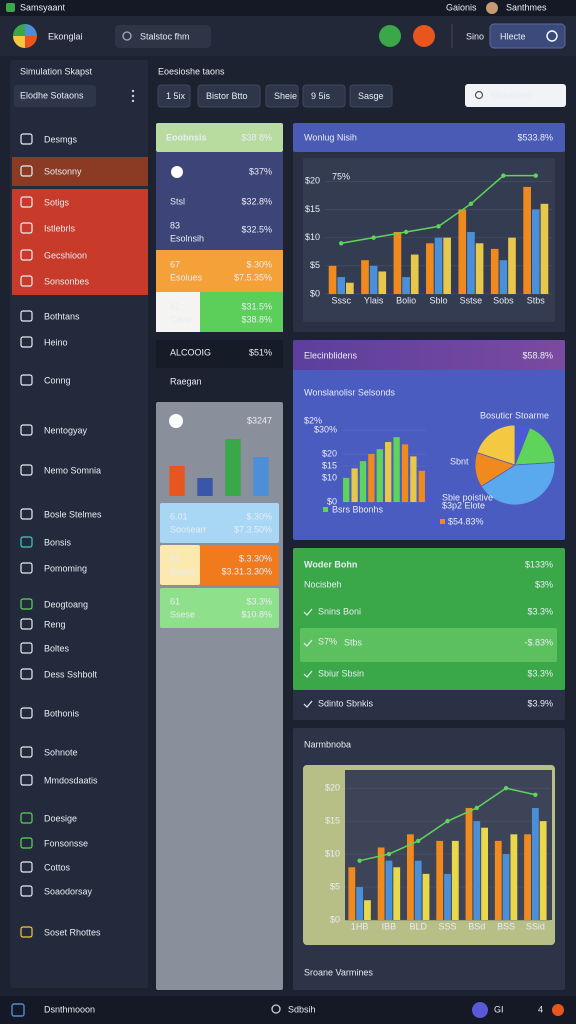  Describe the element at coordinates (67, 281) in the screenshot. I see `menu-item: Sonsonbes` at that location.